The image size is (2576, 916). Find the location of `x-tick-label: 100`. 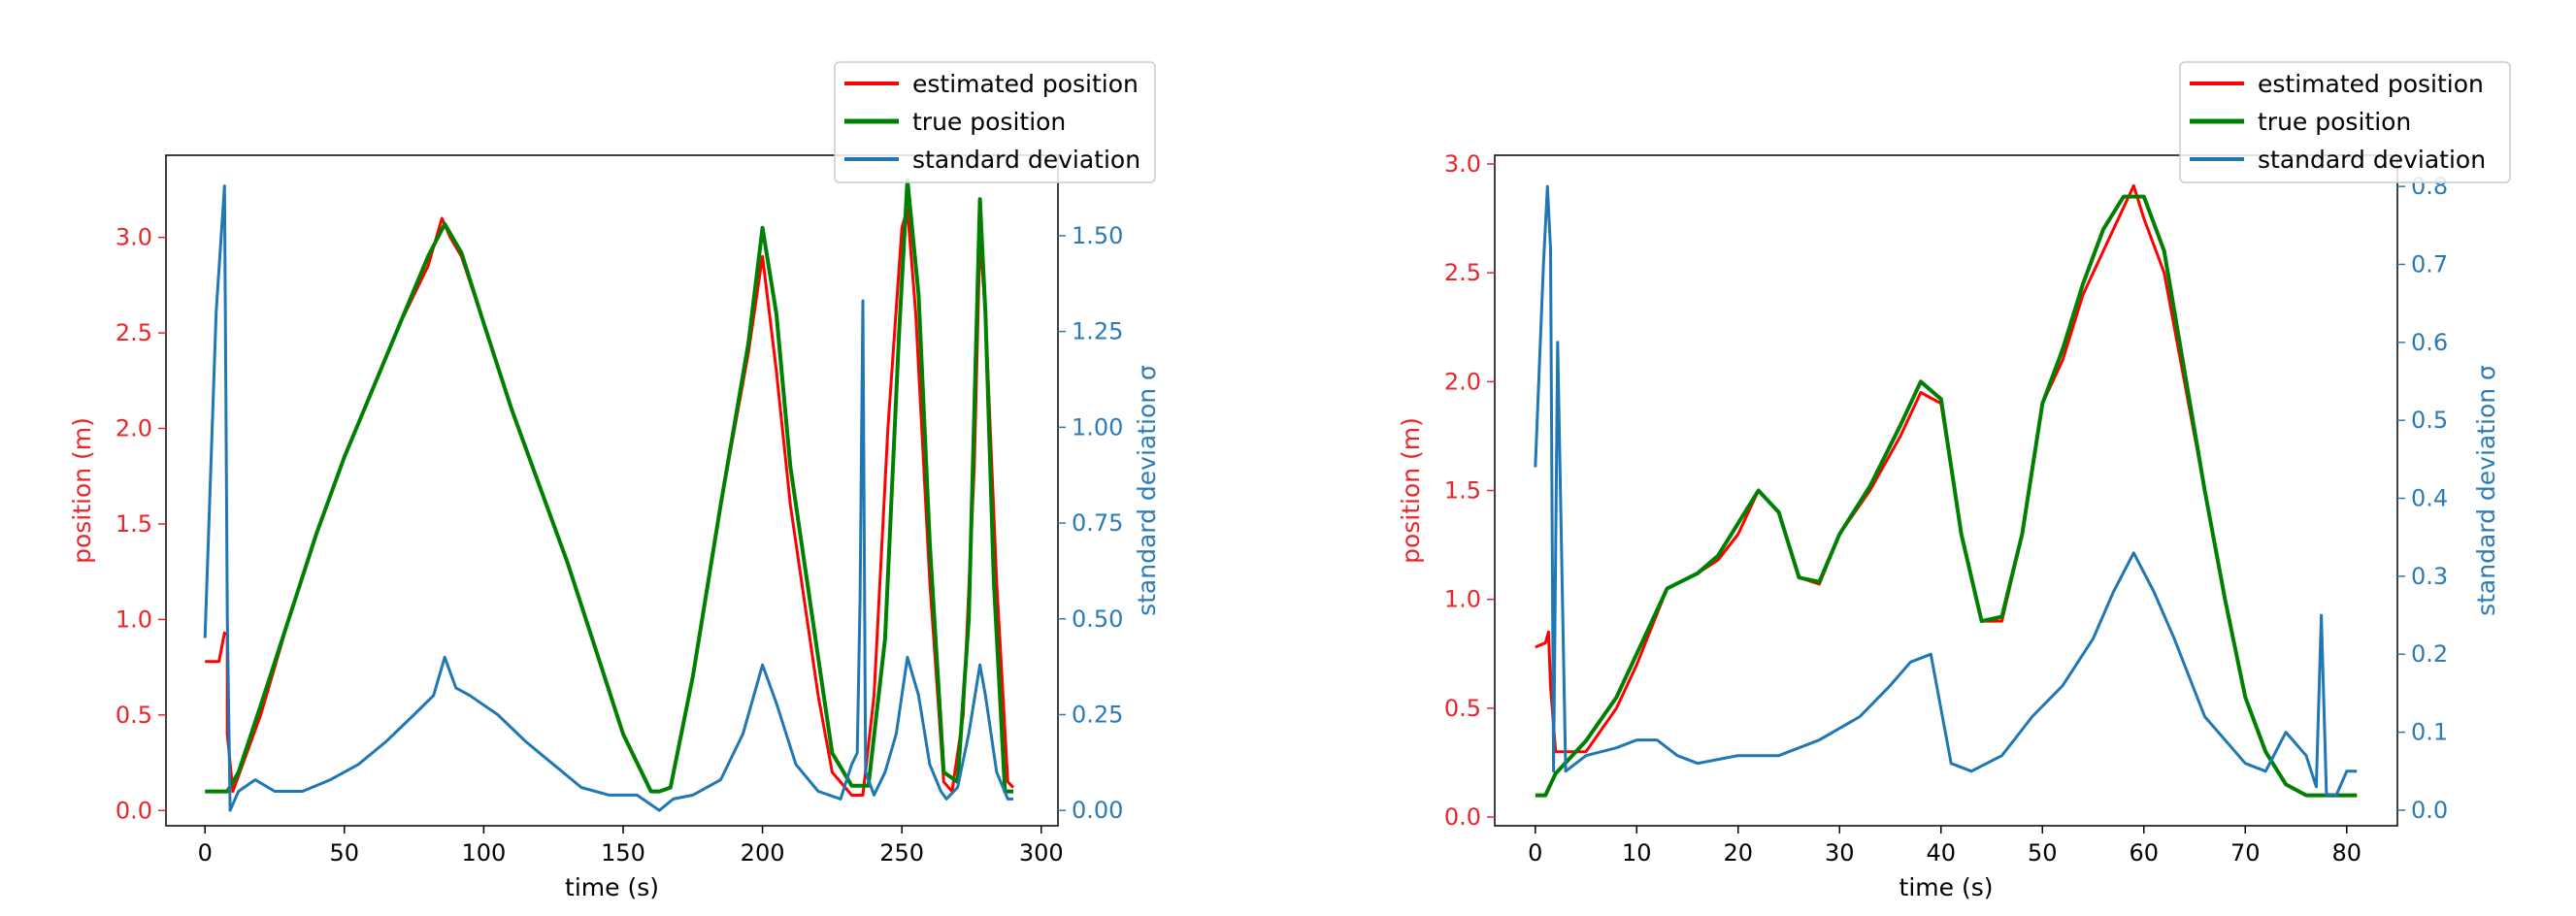

x-tick-label: 100 is located at coordinates (483, 853).